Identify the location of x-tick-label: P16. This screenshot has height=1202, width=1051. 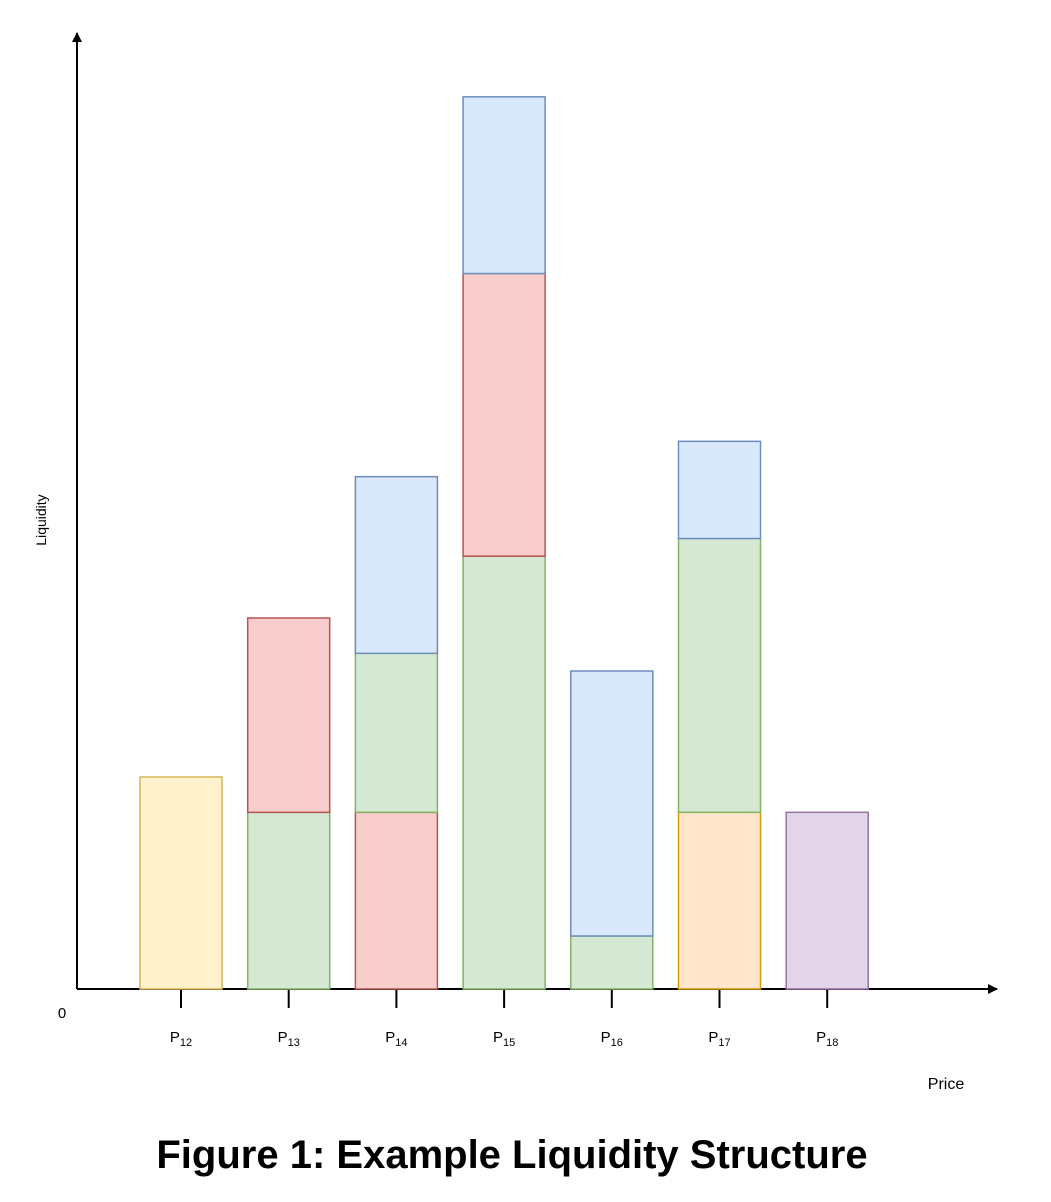
(612, 1039).